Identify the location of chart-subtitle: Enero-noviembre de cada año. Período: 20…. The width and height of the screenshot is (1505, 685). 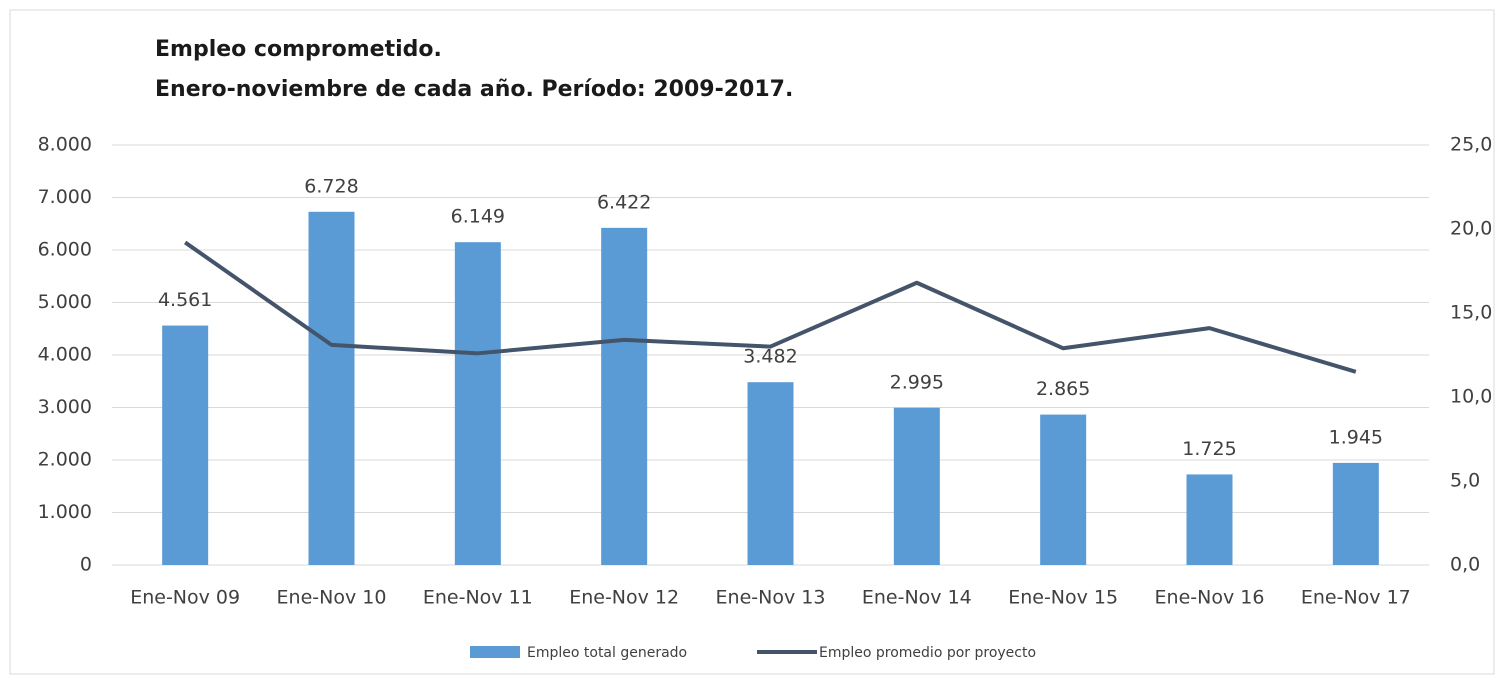
(474, 89).